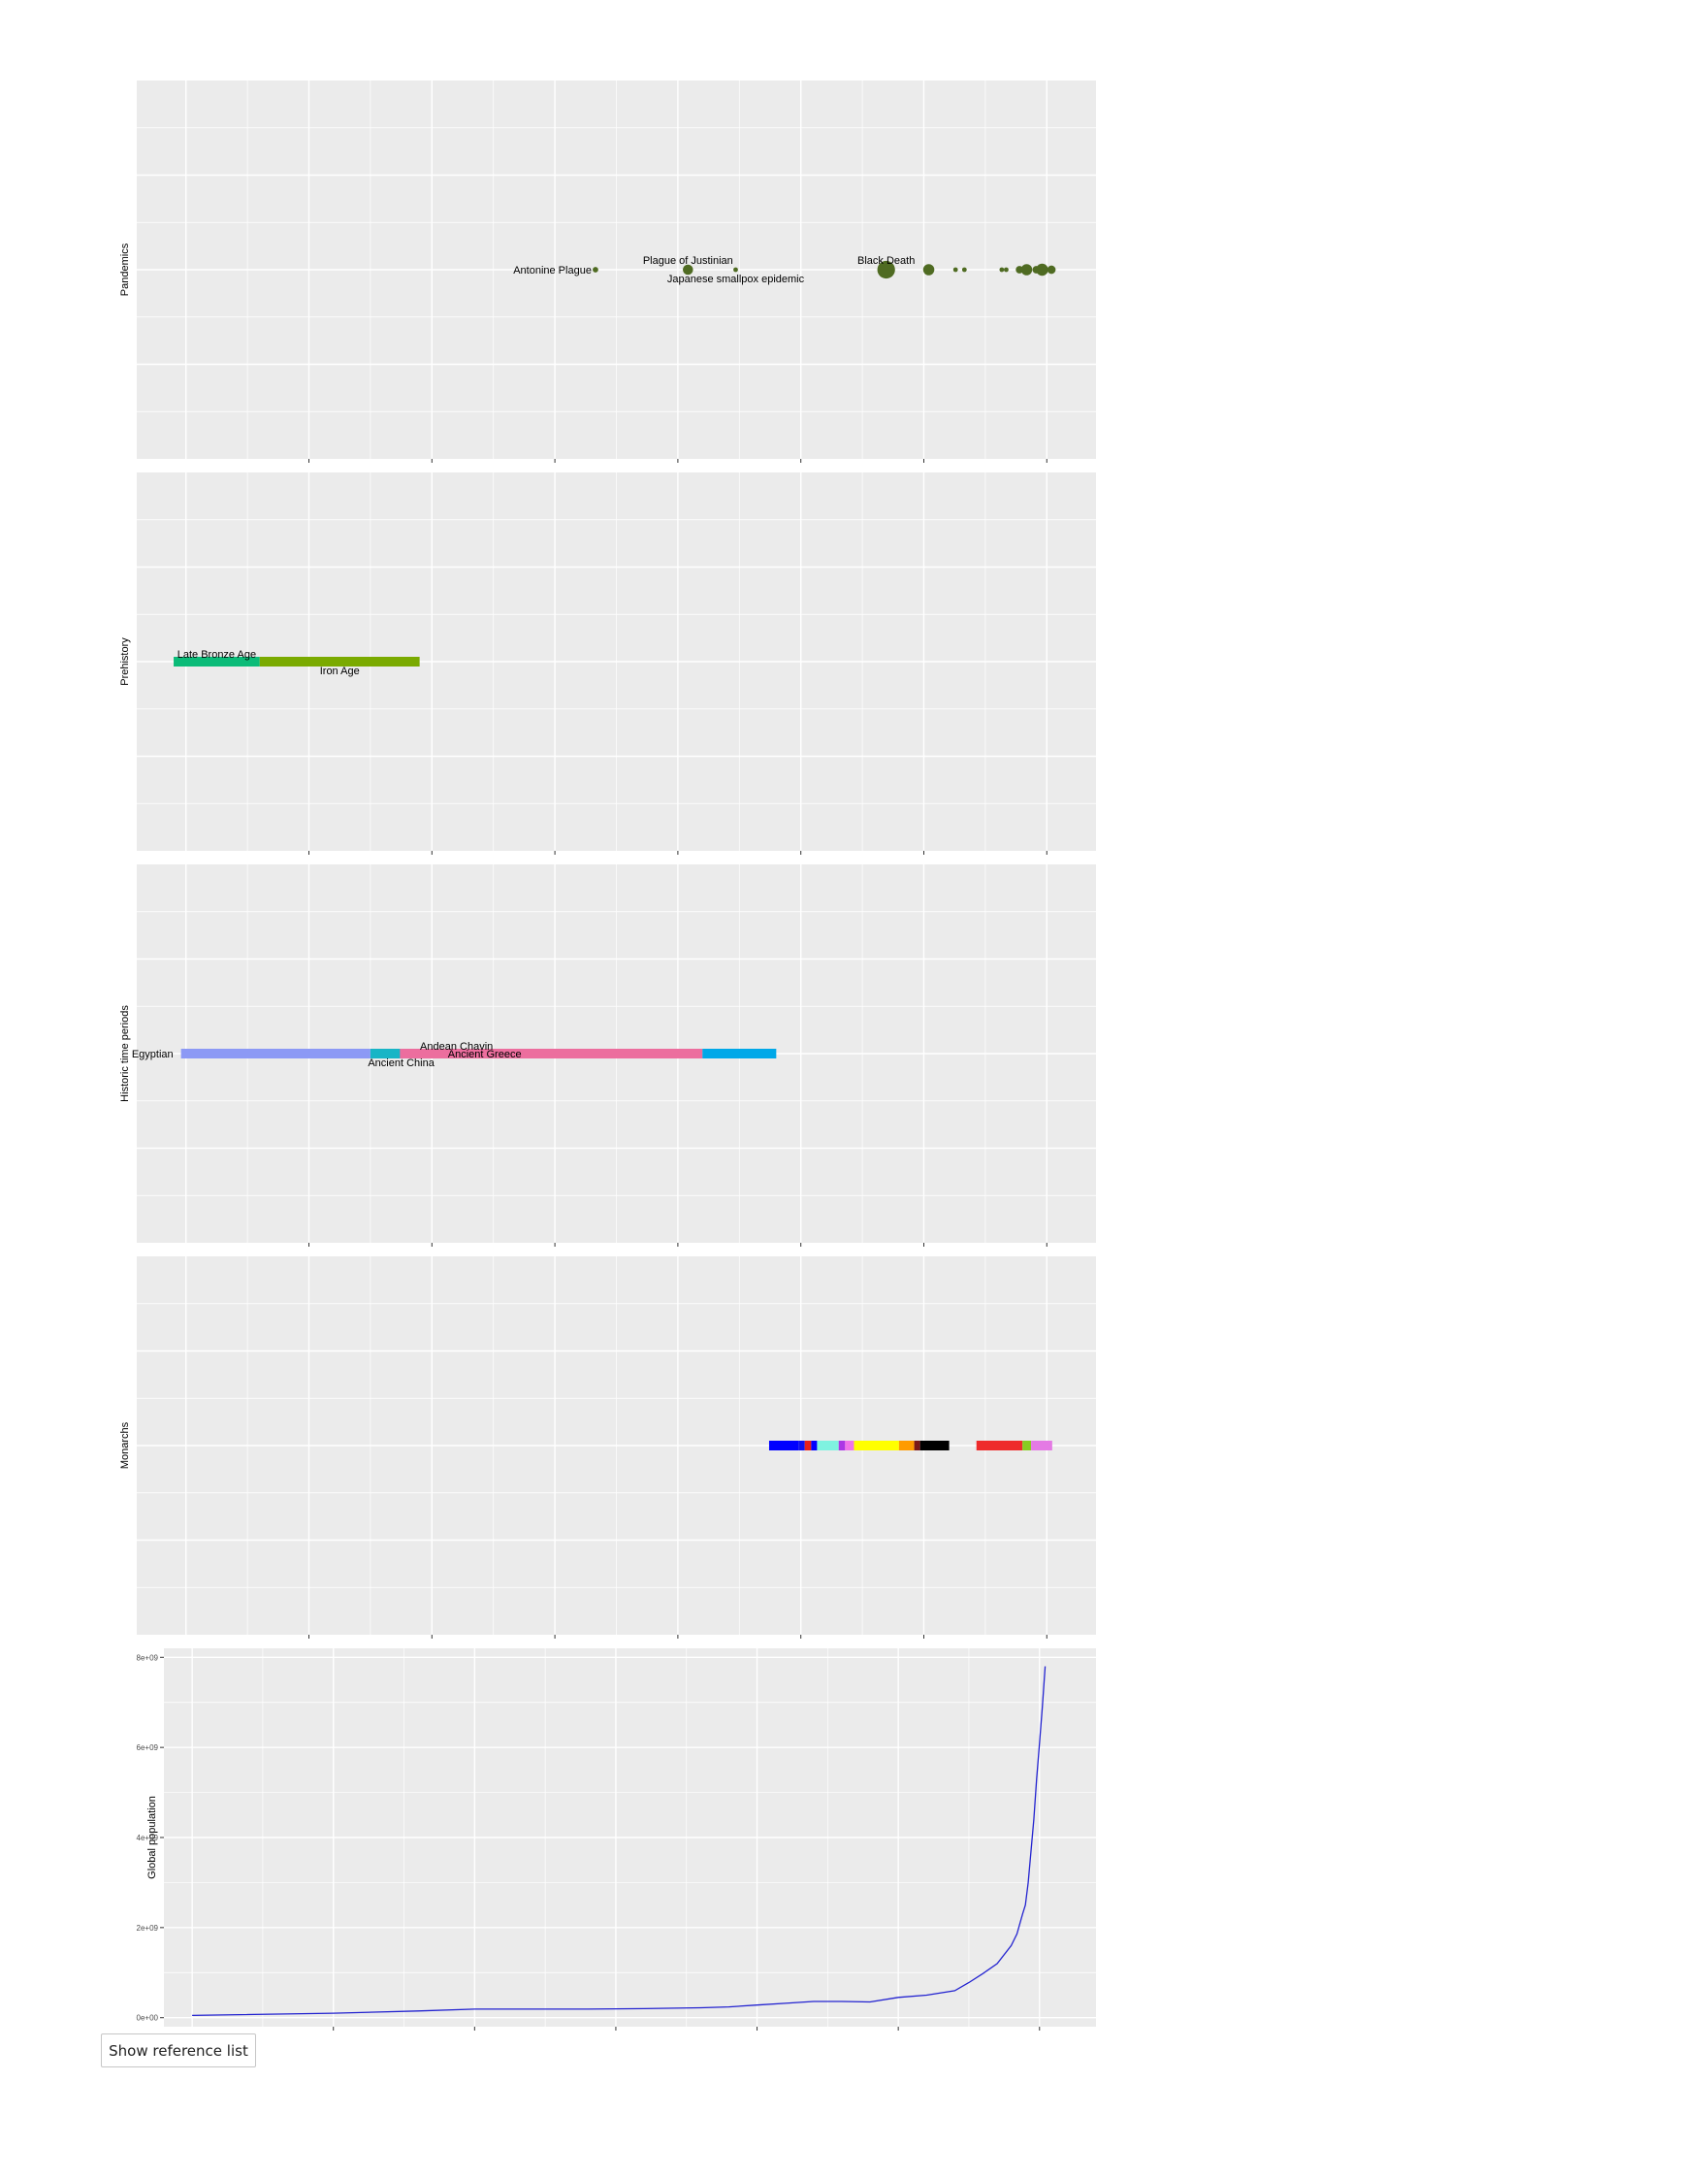 The width and height of the screenshot is (1708, 2179). Describe the element at coordinates (148, 2019) in the screenshot. I see `y-tick-label: 0e+00` at that location.